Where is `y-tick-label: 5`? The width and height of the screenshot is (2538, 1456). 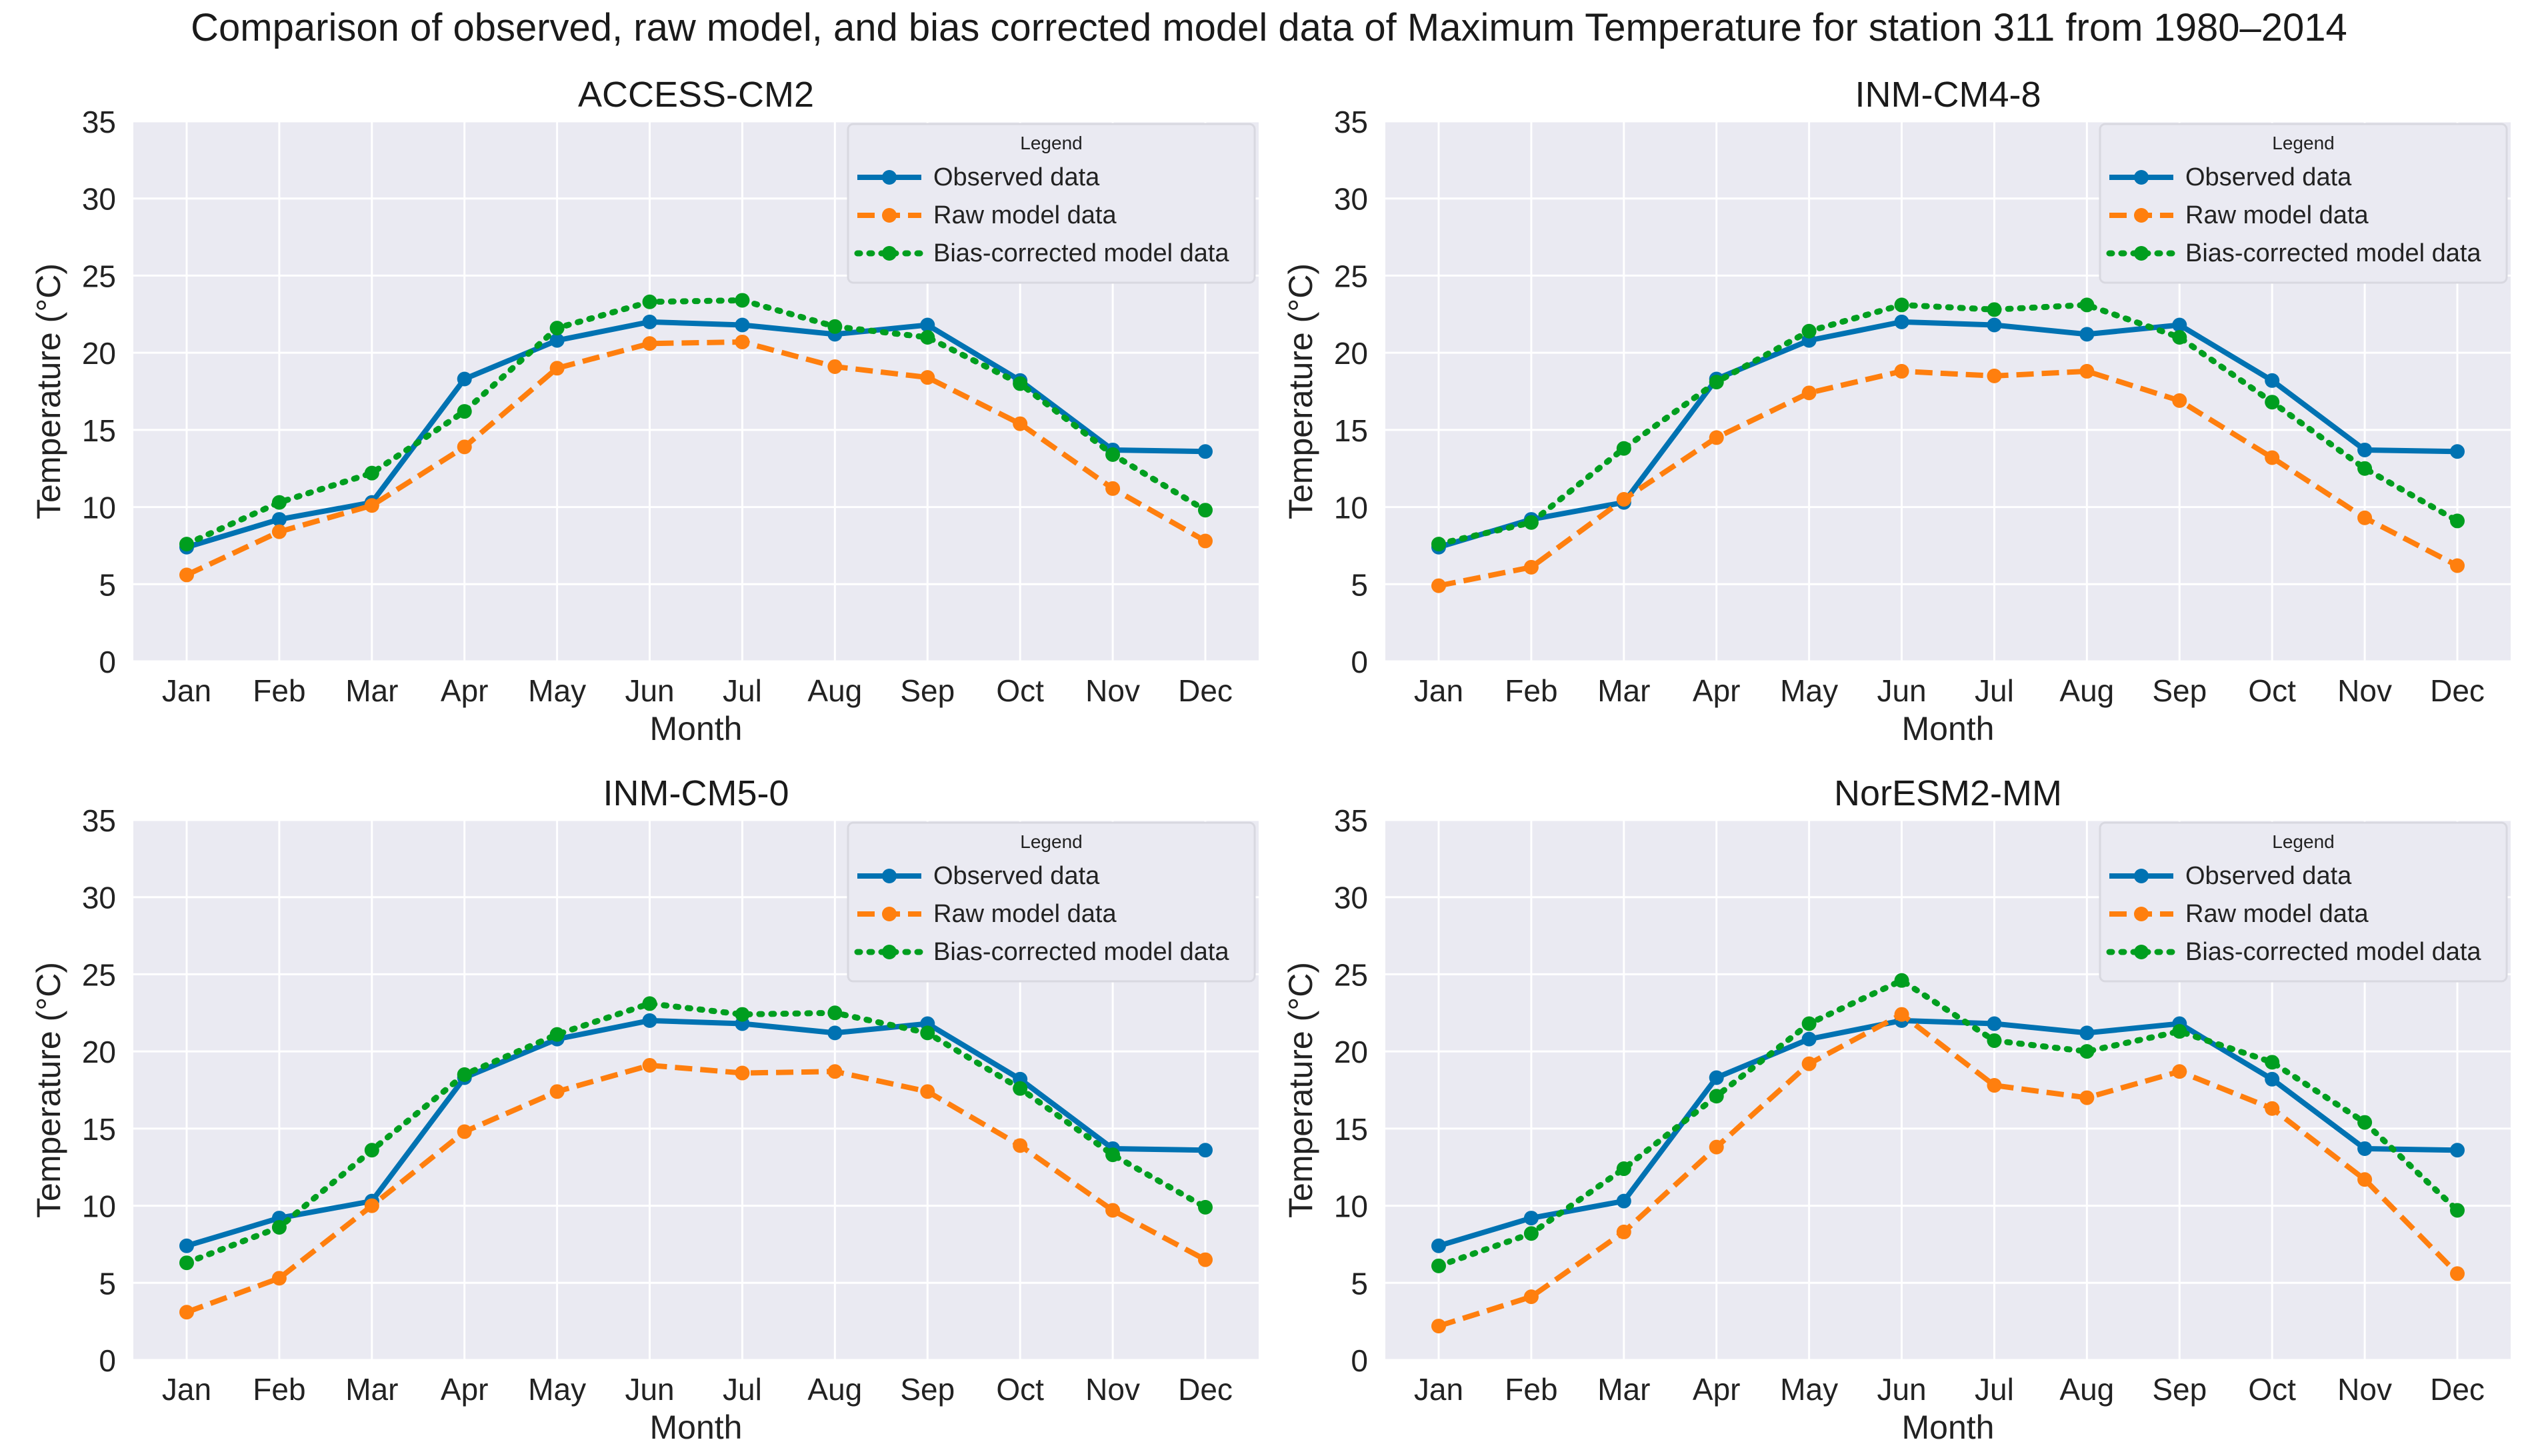 y-tick-label: 5 is located at coordinates (107, 1283).